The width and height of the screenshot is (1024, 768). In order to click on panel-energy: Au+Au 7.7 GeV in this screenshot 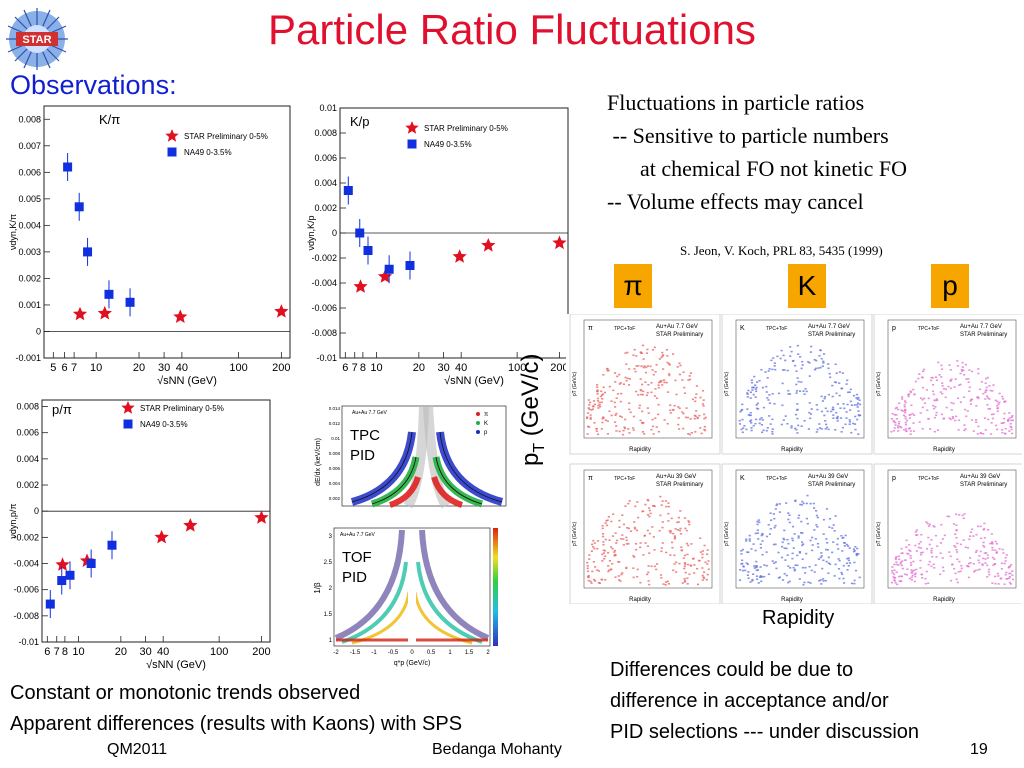, I will do `click(829, 327)`.